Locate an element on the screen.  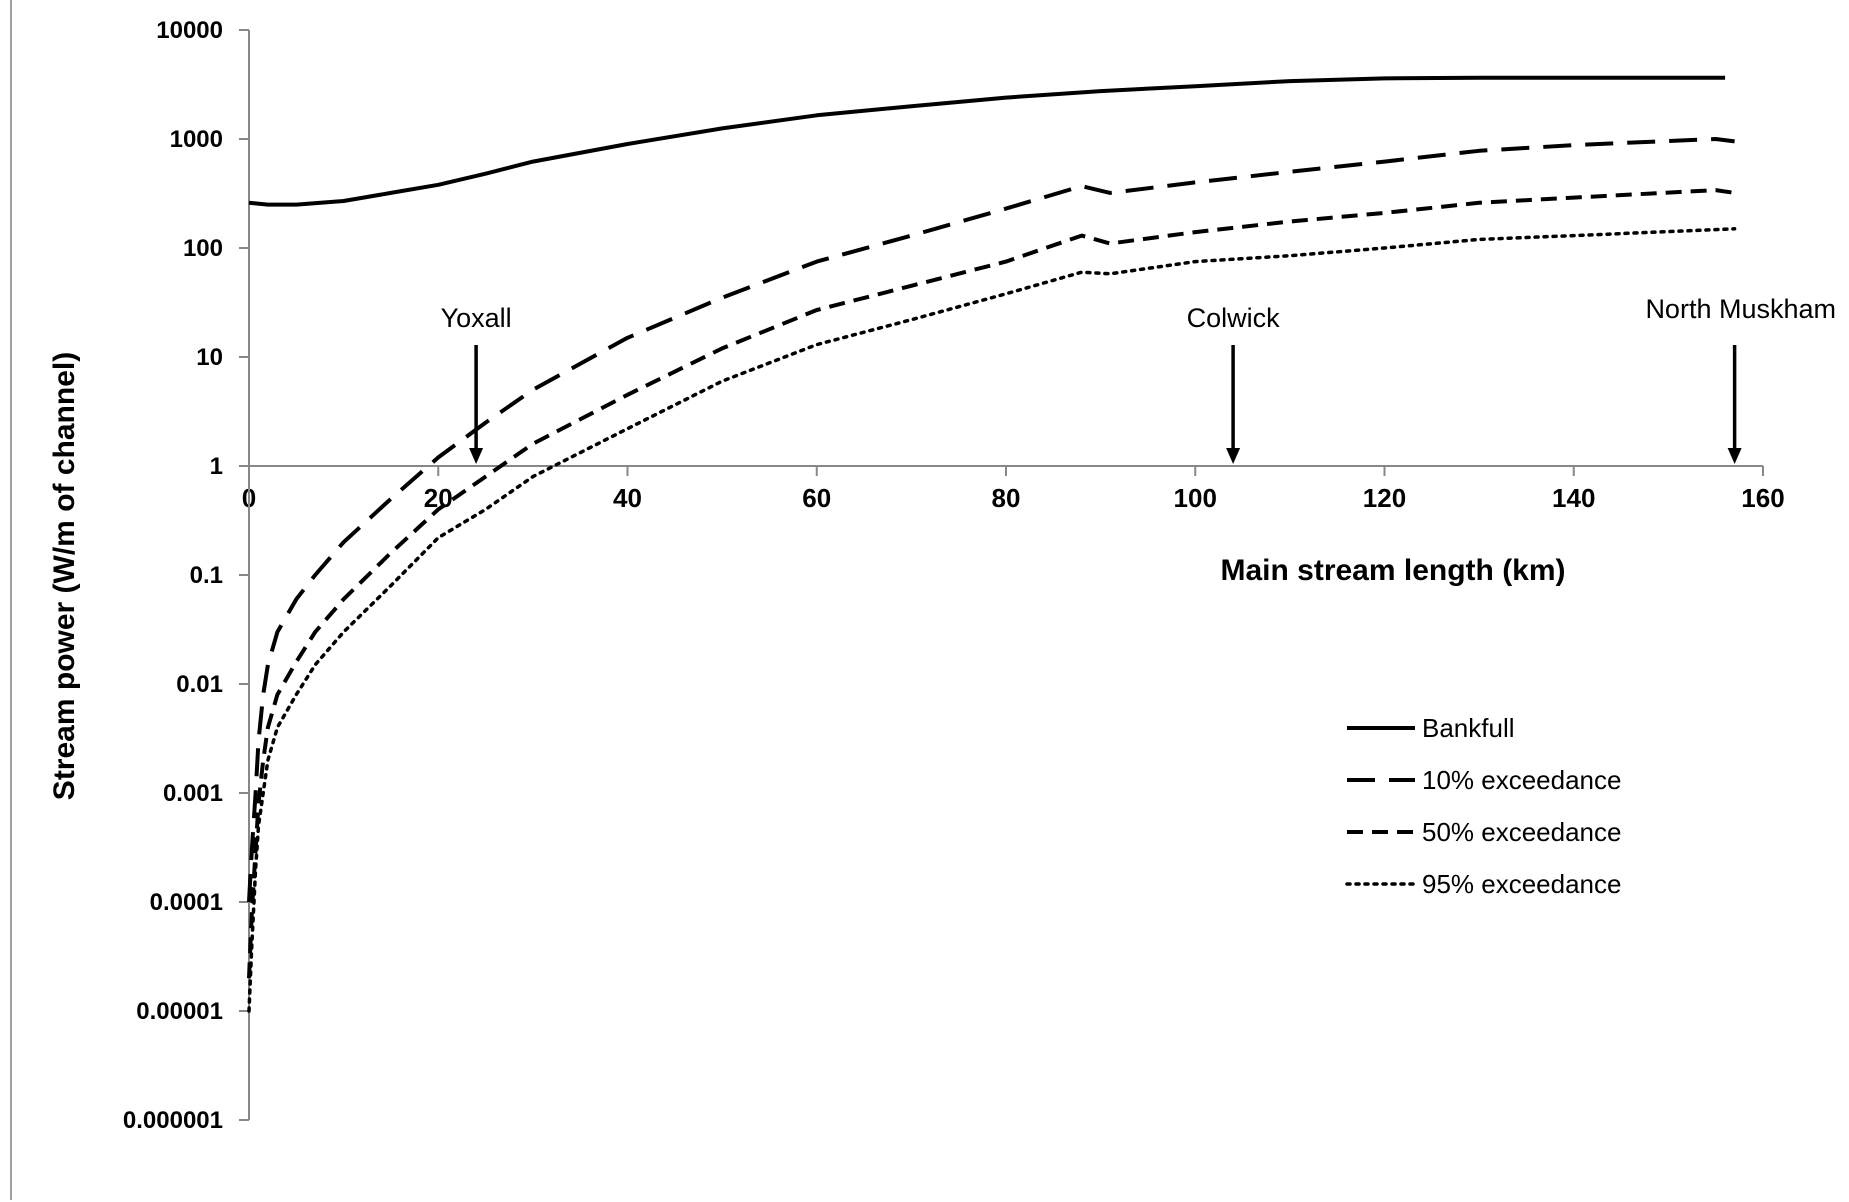
x-tick-label: 80 is located at coordinates (1006, 498).